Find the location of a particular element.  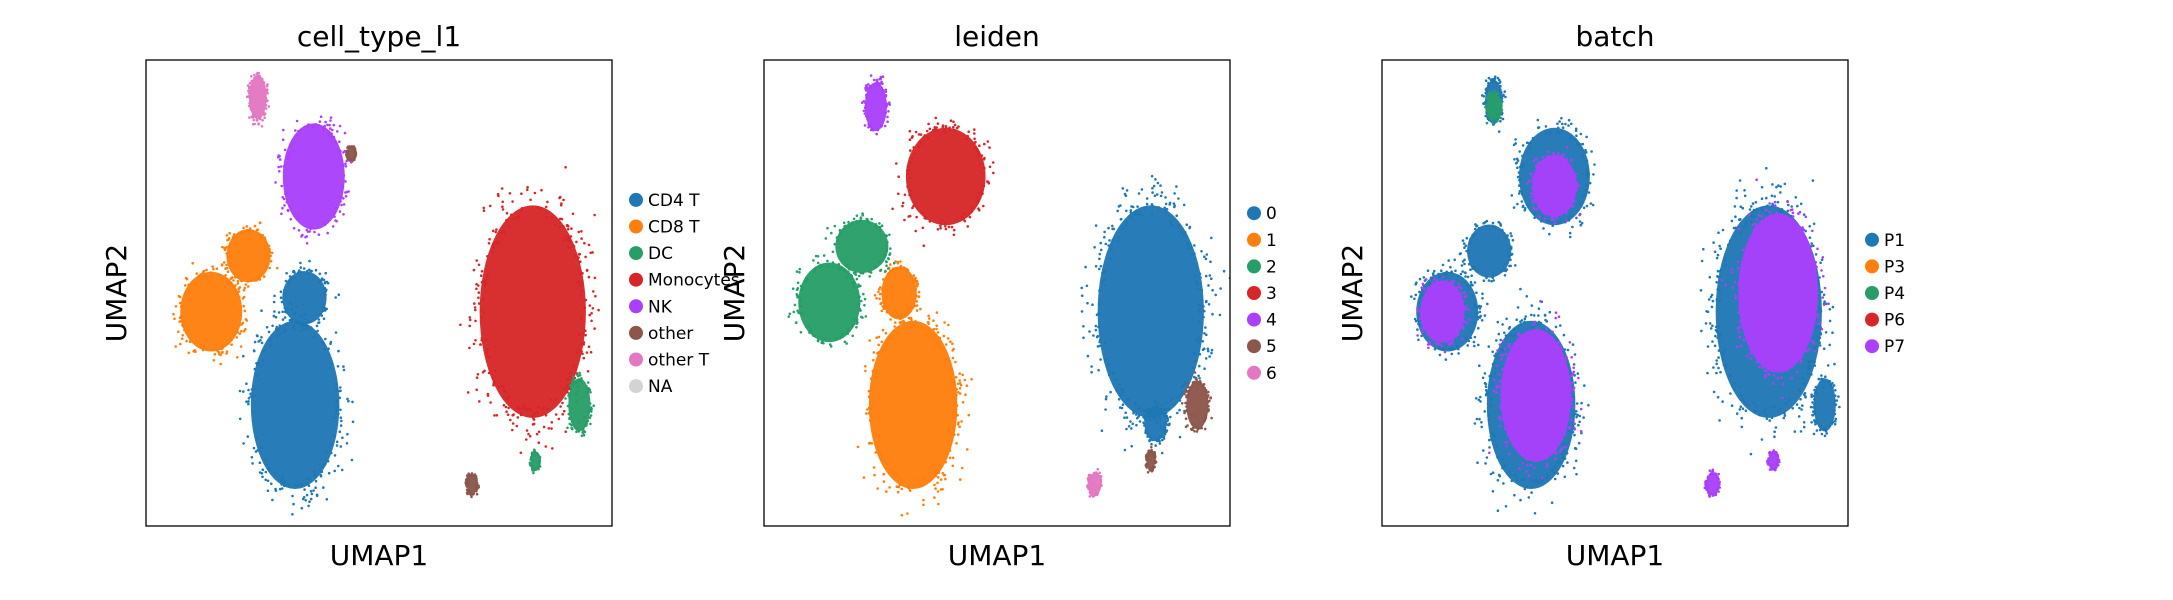

legend-label: NK is located at coordinates (660, 307).